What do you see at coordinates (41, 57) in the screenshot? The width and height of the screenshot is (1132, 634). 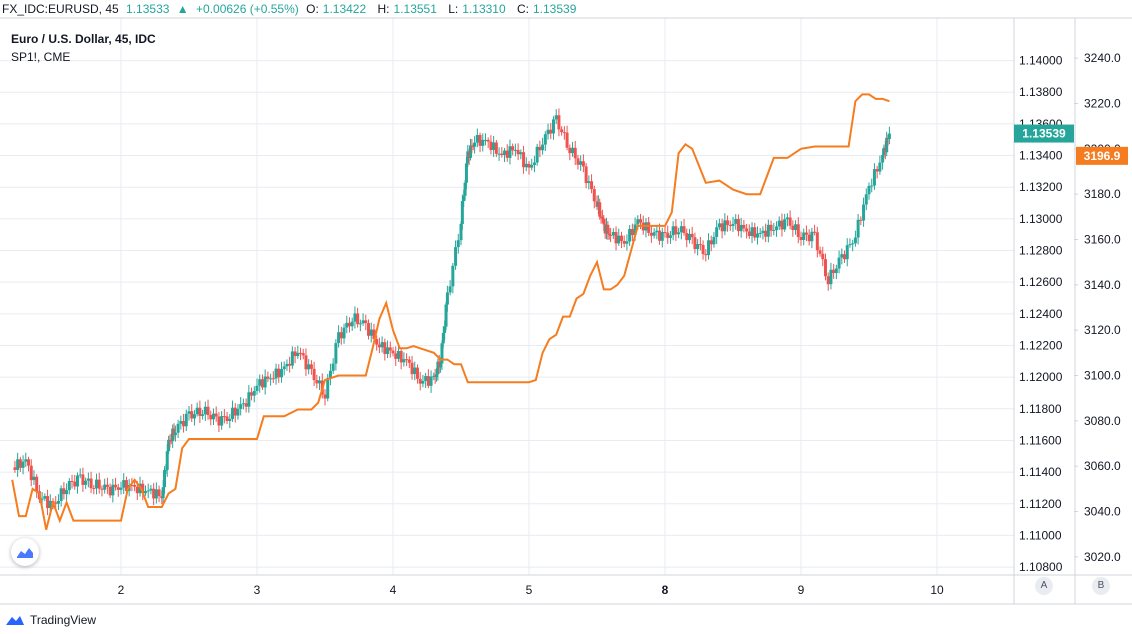 I see `compare-series-legend: SP1!, CME` at bounding box center [41, 57].